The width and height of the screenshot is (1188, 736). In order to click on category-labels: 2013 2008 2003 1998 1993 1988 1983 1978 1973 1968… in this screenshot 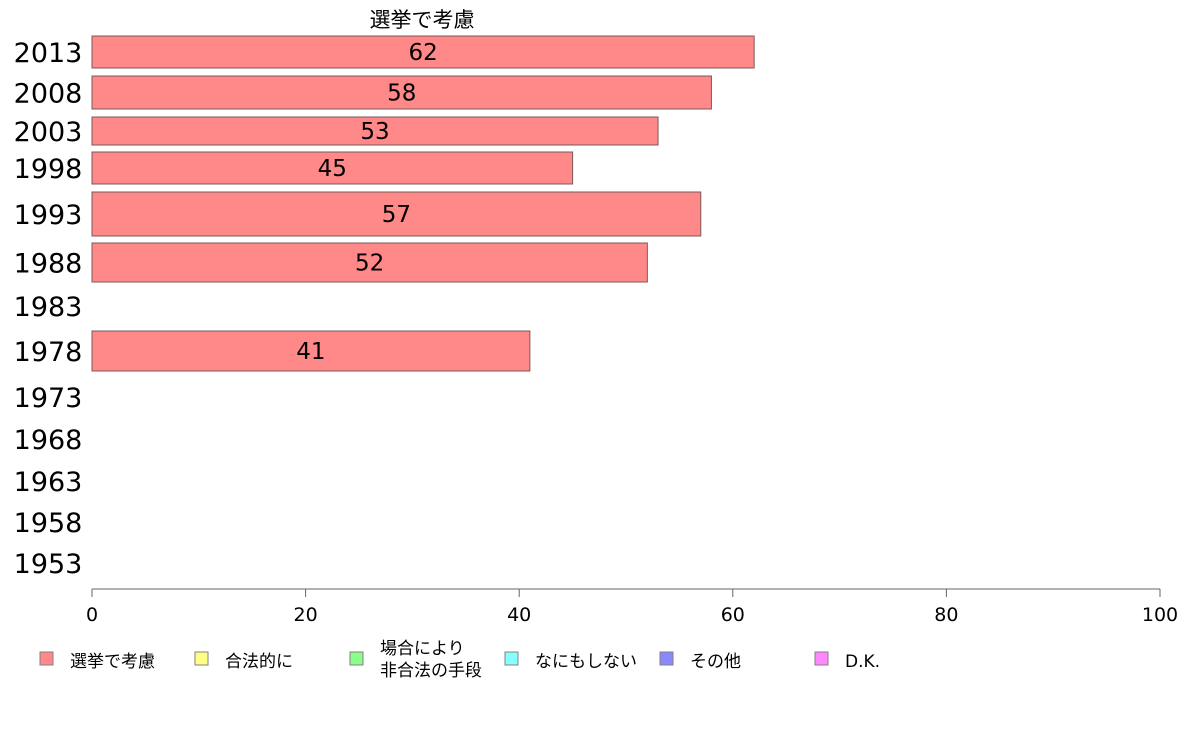, I will do `click(48, 309)`.